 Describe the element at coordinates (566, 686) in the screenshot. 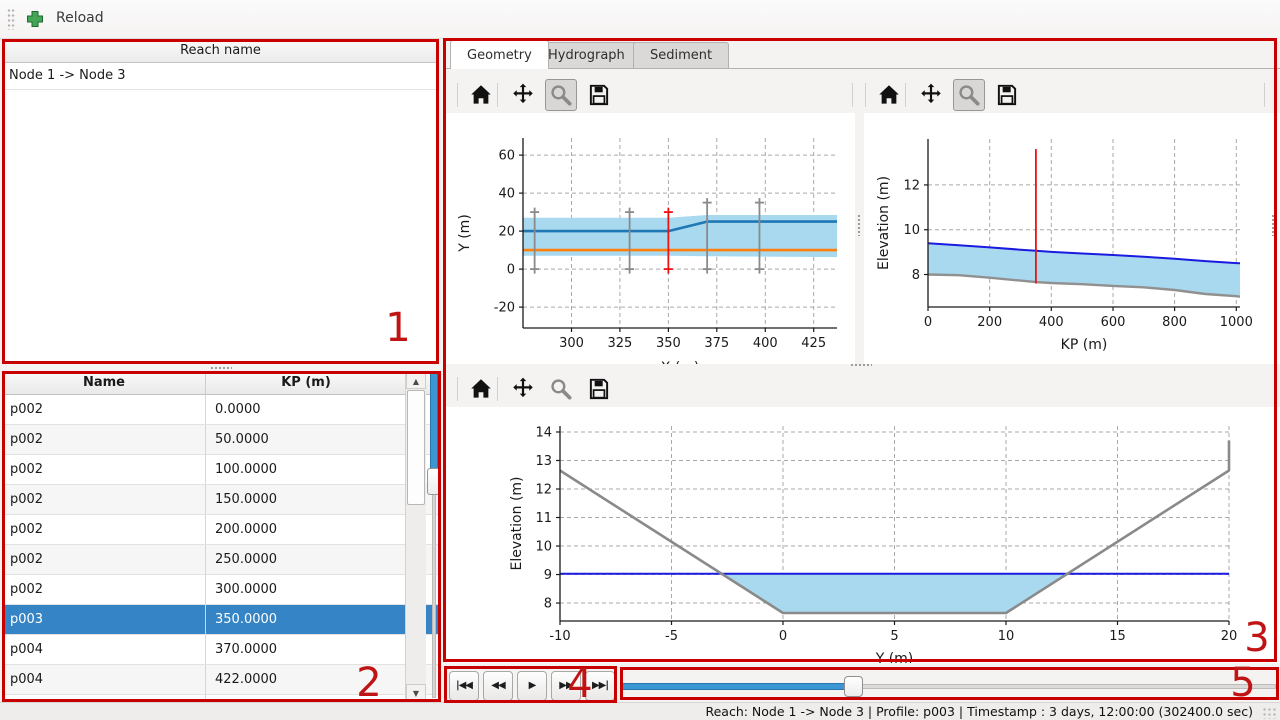

I see `fast-forward-button: ▶▶` at that location.